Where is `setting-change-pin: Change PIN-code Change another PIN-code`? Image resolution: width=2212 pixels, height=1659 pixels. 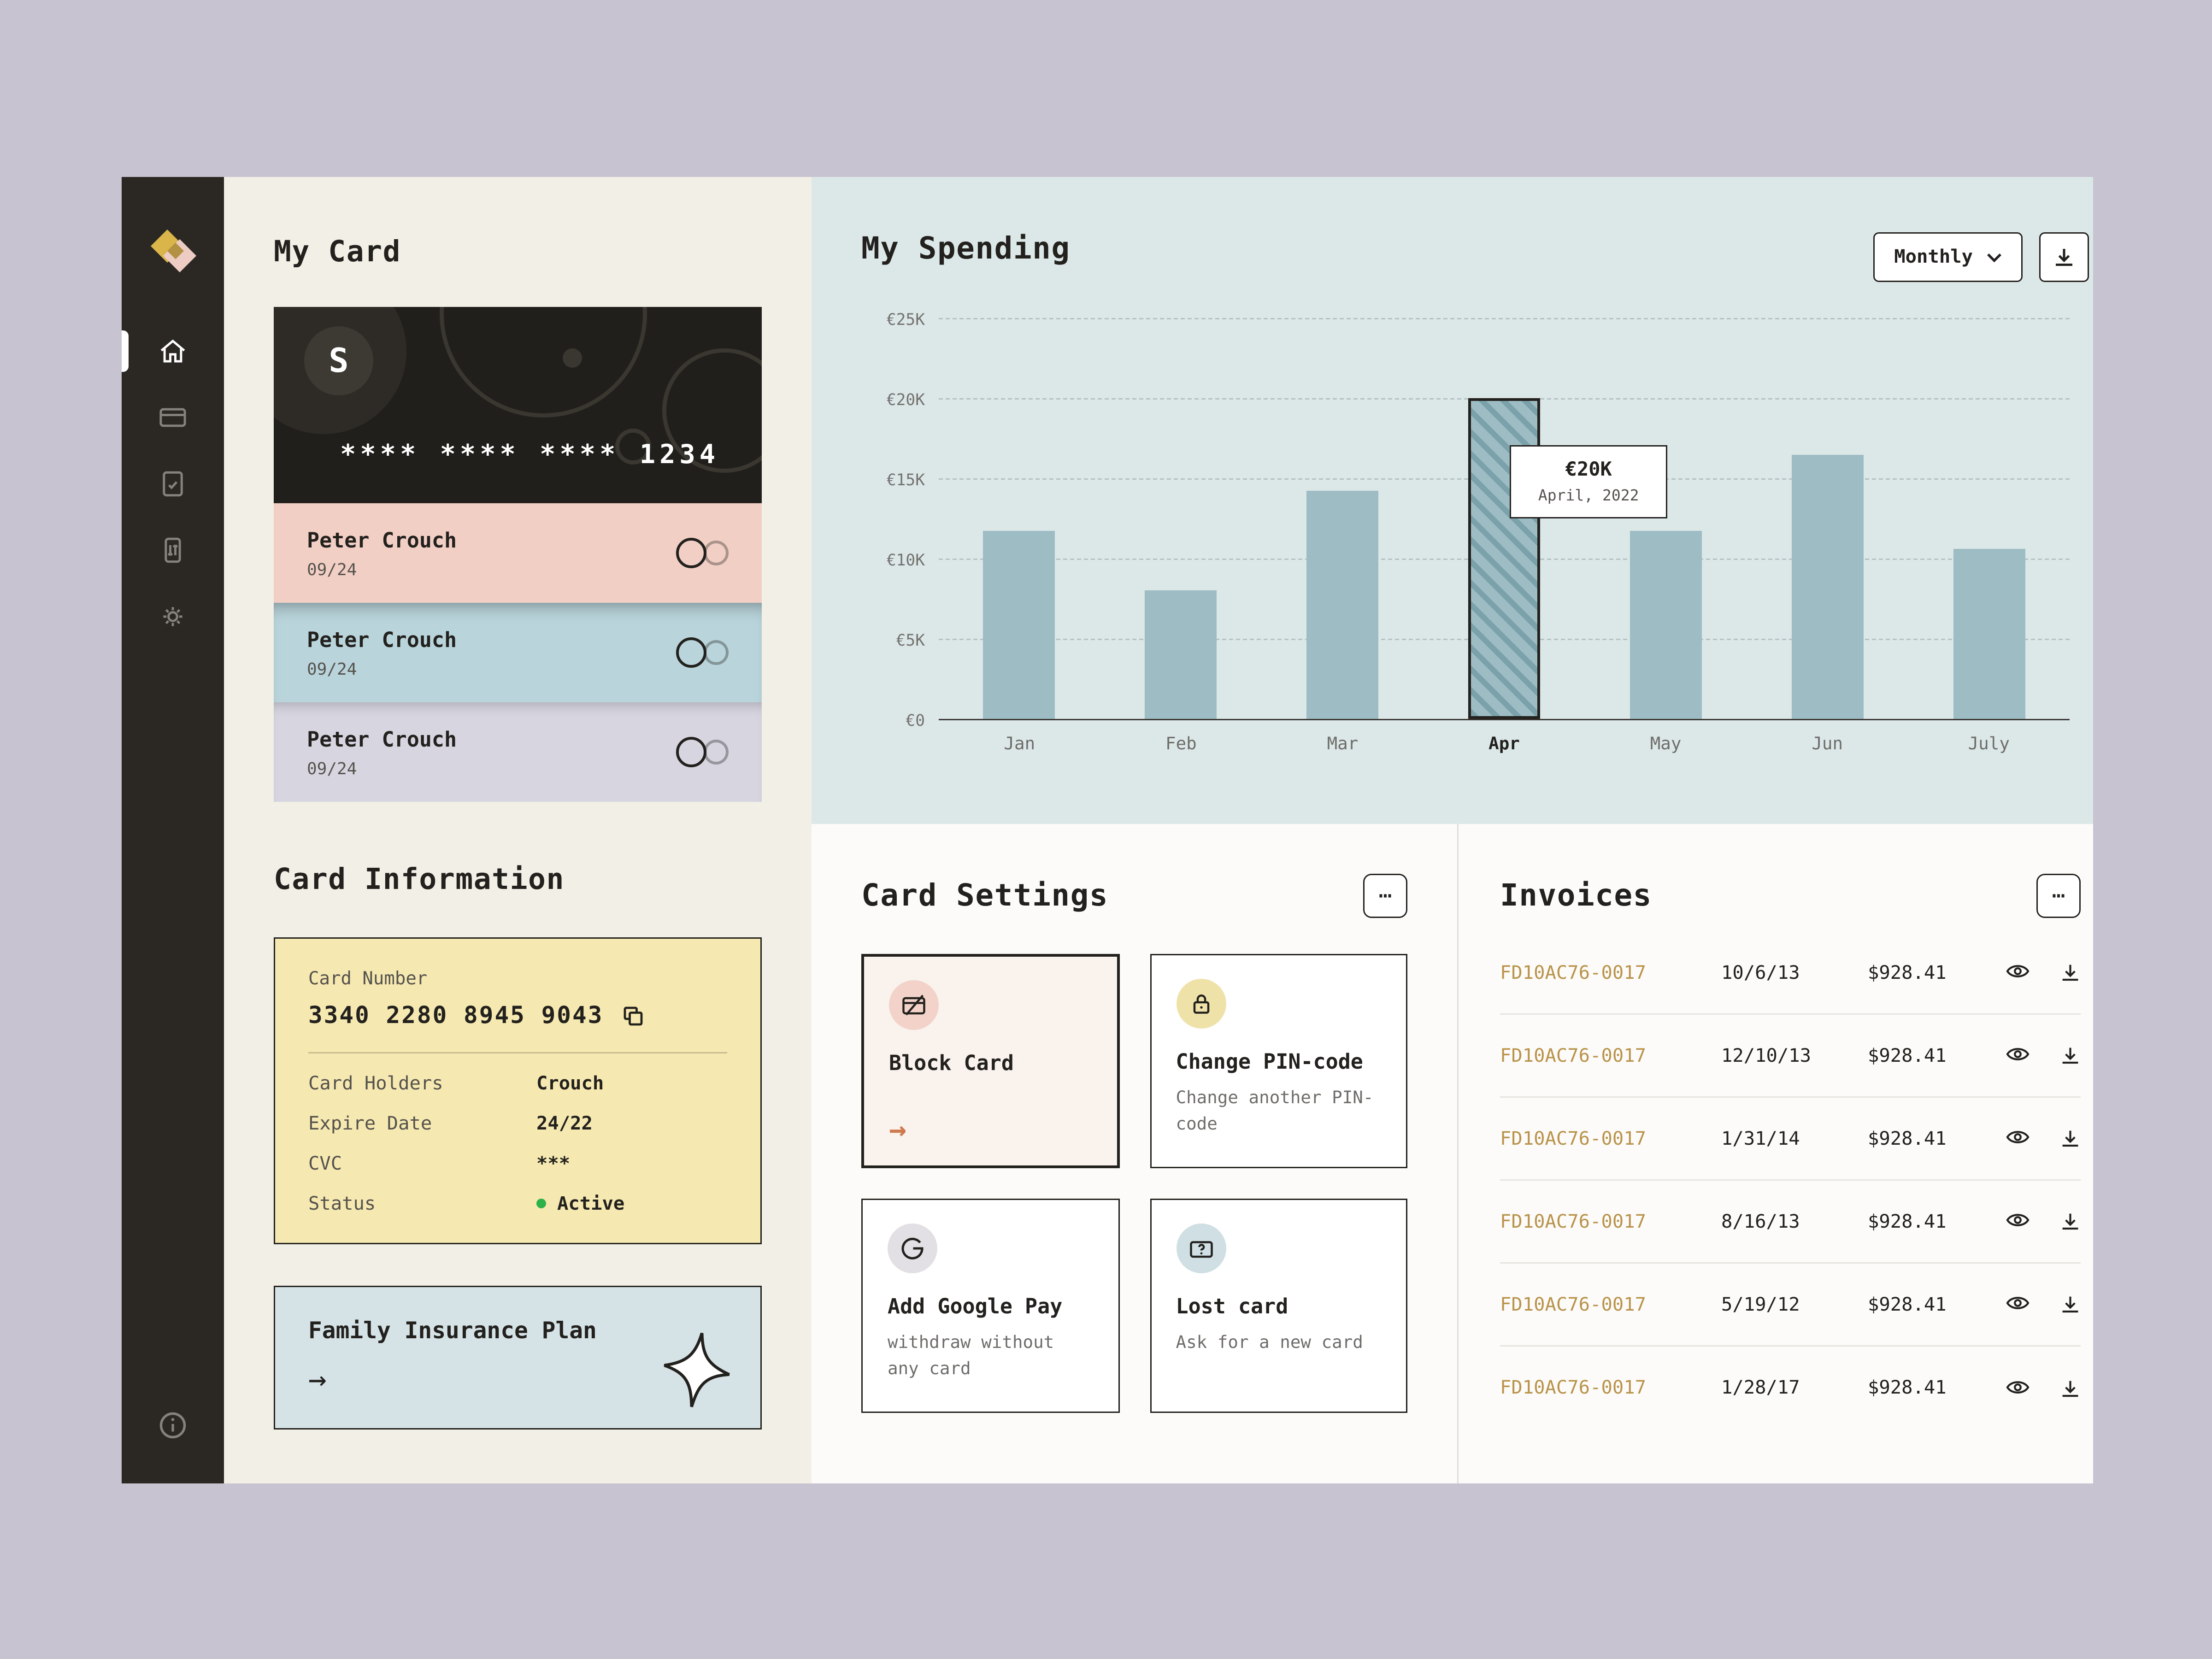
setting-change-pin: Change PIN-code Change another PIN-code is located at coordinates (1278, 1061).